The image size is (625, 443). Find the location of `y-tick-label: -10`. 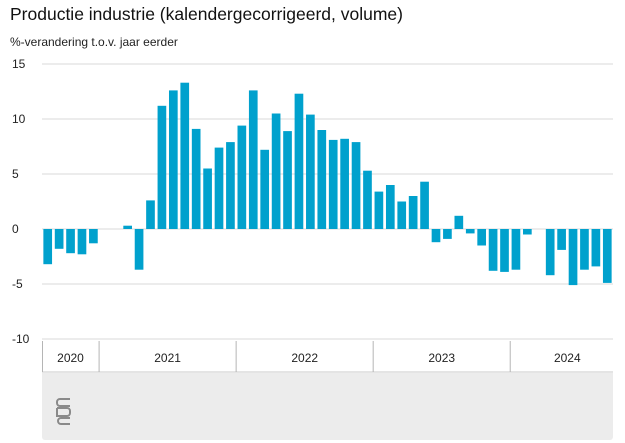

y-tick-label: -10 is located at coordinates (21, 339).